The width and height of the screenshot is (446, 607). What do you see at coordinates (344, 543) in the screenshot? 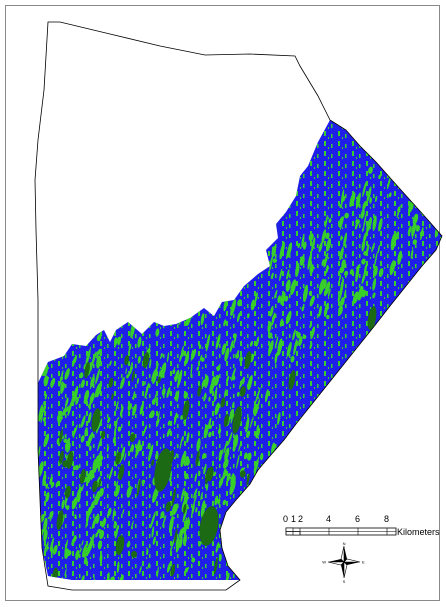
I see `north-label: N` at bounding box center [344, 543].